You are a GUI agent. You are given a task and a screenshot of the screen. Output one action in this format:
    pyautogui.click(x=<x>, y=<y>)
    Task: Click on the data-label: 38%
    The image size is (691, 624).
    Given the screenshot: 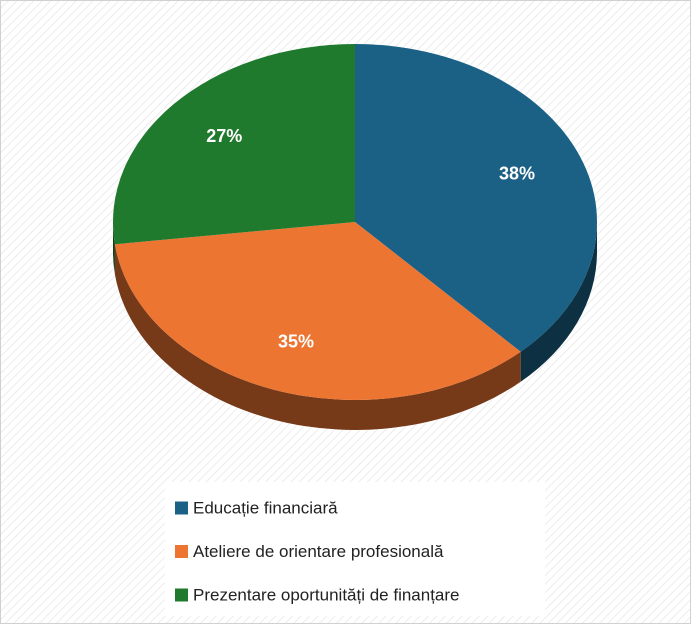 What is the action you would take?
    pyautogui.click(x=517, y=174)
    